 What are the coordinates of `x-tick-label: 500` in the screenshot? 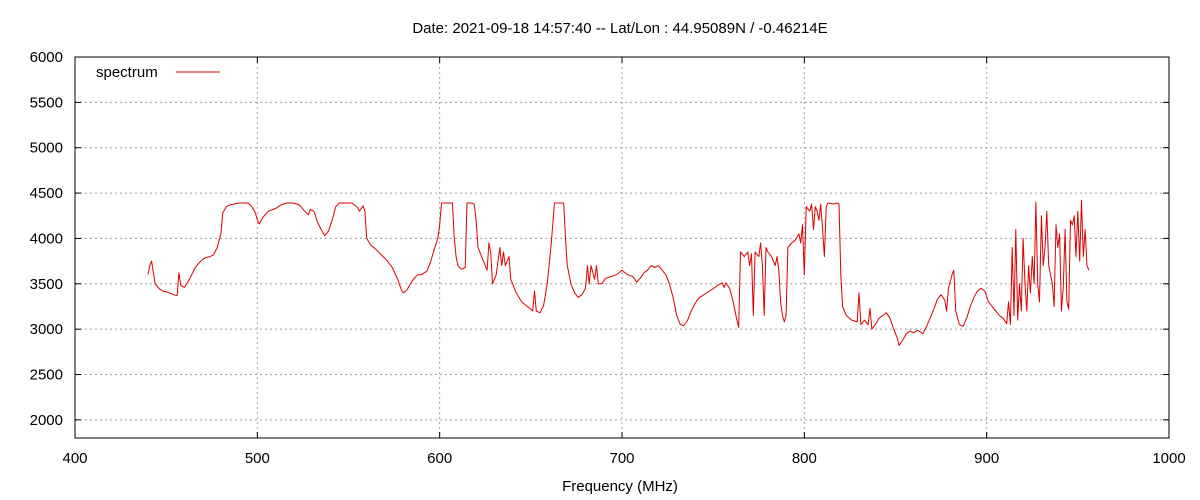 It's located at (257, 458).